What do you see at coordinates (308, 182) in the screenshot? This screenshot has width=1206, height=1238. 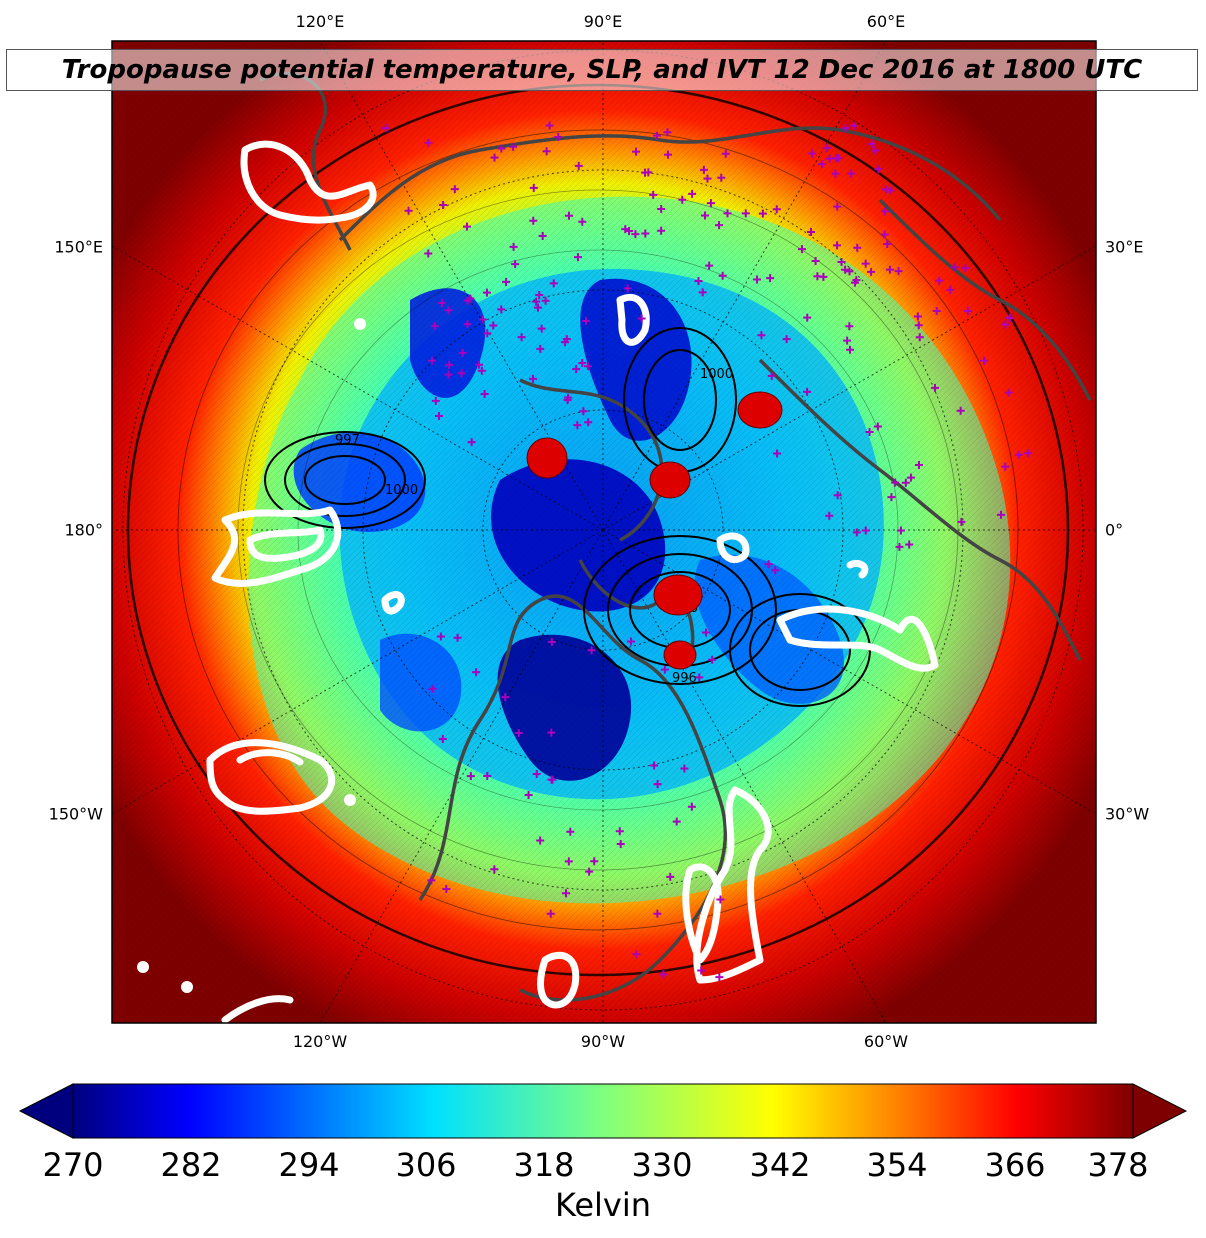 I see `ivt-contour-pacific-north` at bounding box center [308, 182].